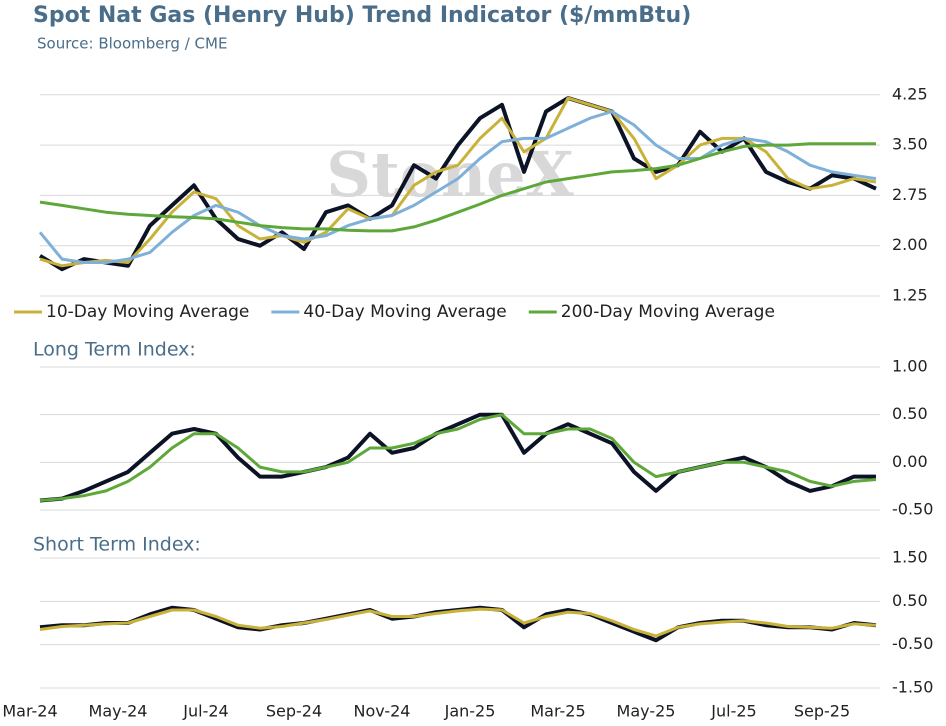 This screenshot has height=726, width=946. I want to click on x-tick-label: Mar-25, so click(557, 711).